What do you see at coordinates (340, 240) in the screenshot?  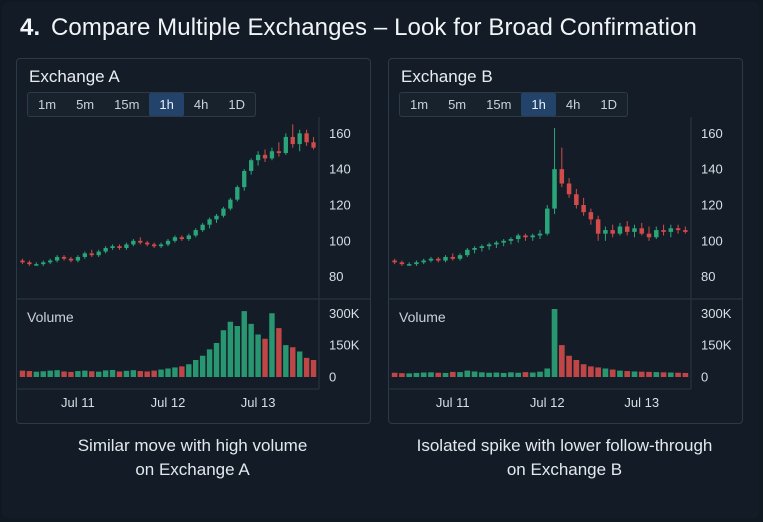 I see `price-tick-label: 100` at bounding box center [340, 240].